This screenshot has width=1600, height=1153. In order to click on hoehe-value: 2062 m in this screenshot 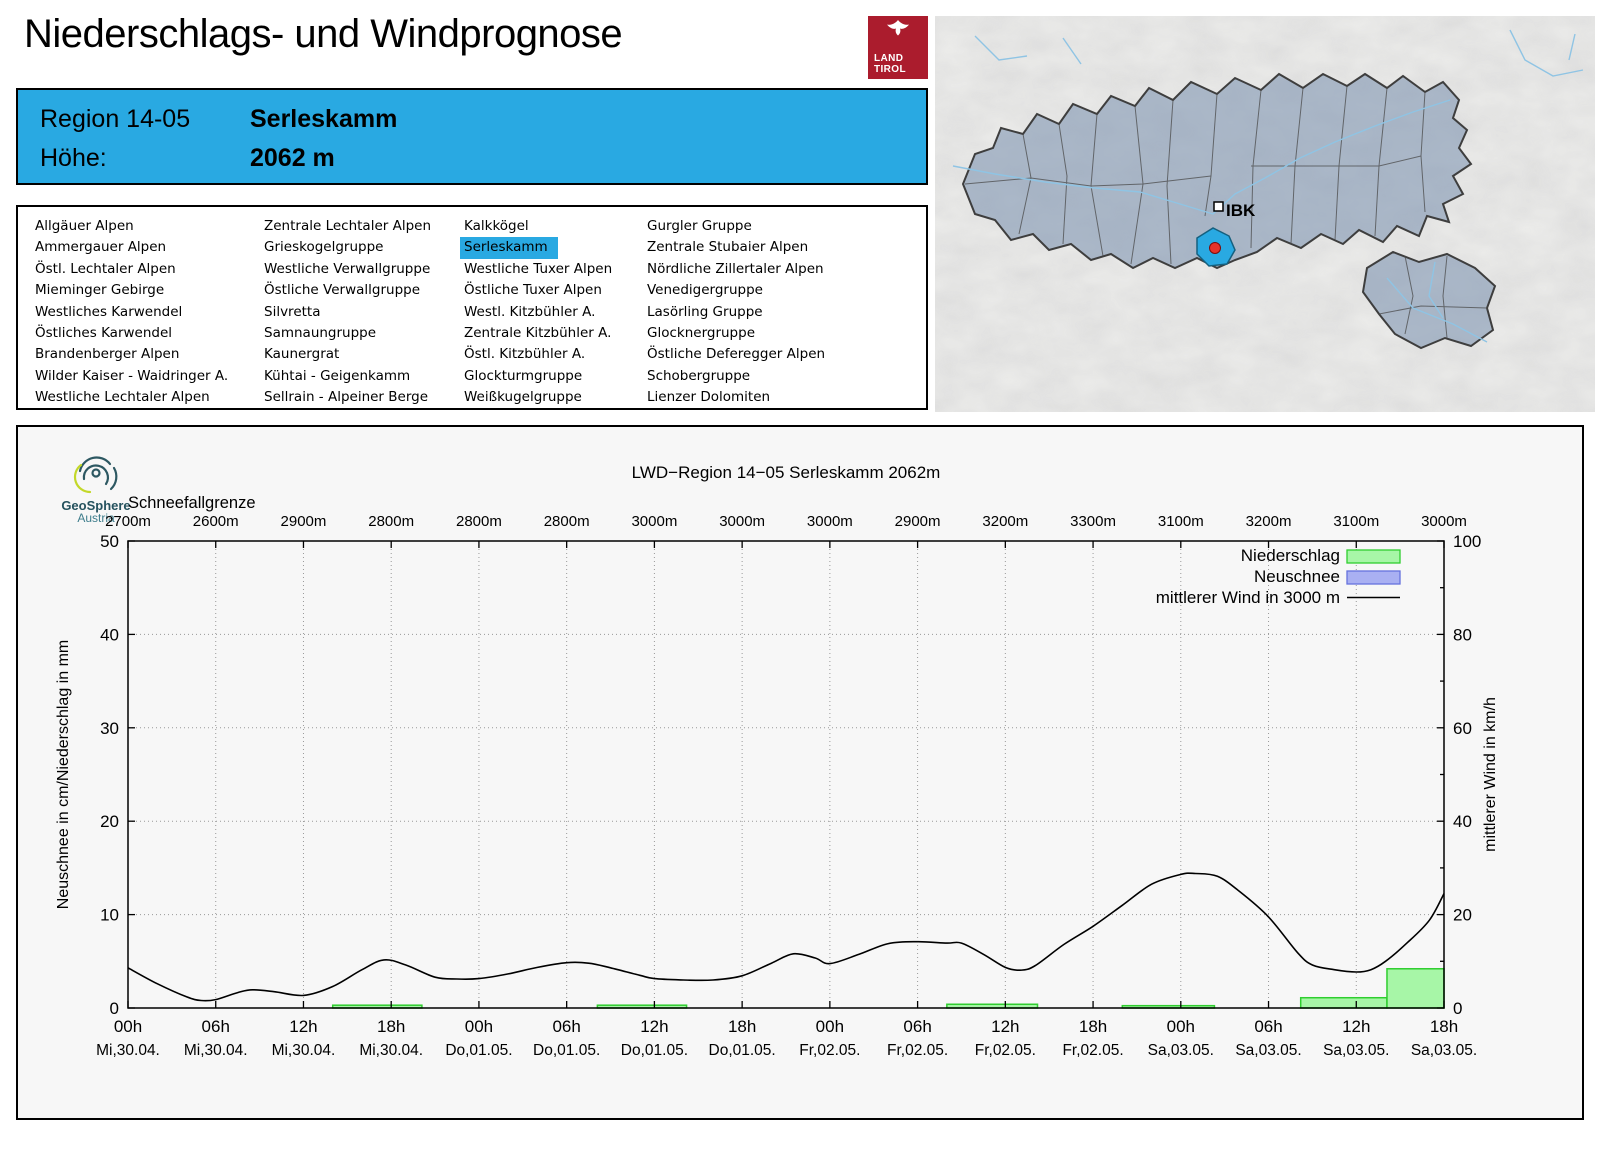, I will do `click(292, 158)`.